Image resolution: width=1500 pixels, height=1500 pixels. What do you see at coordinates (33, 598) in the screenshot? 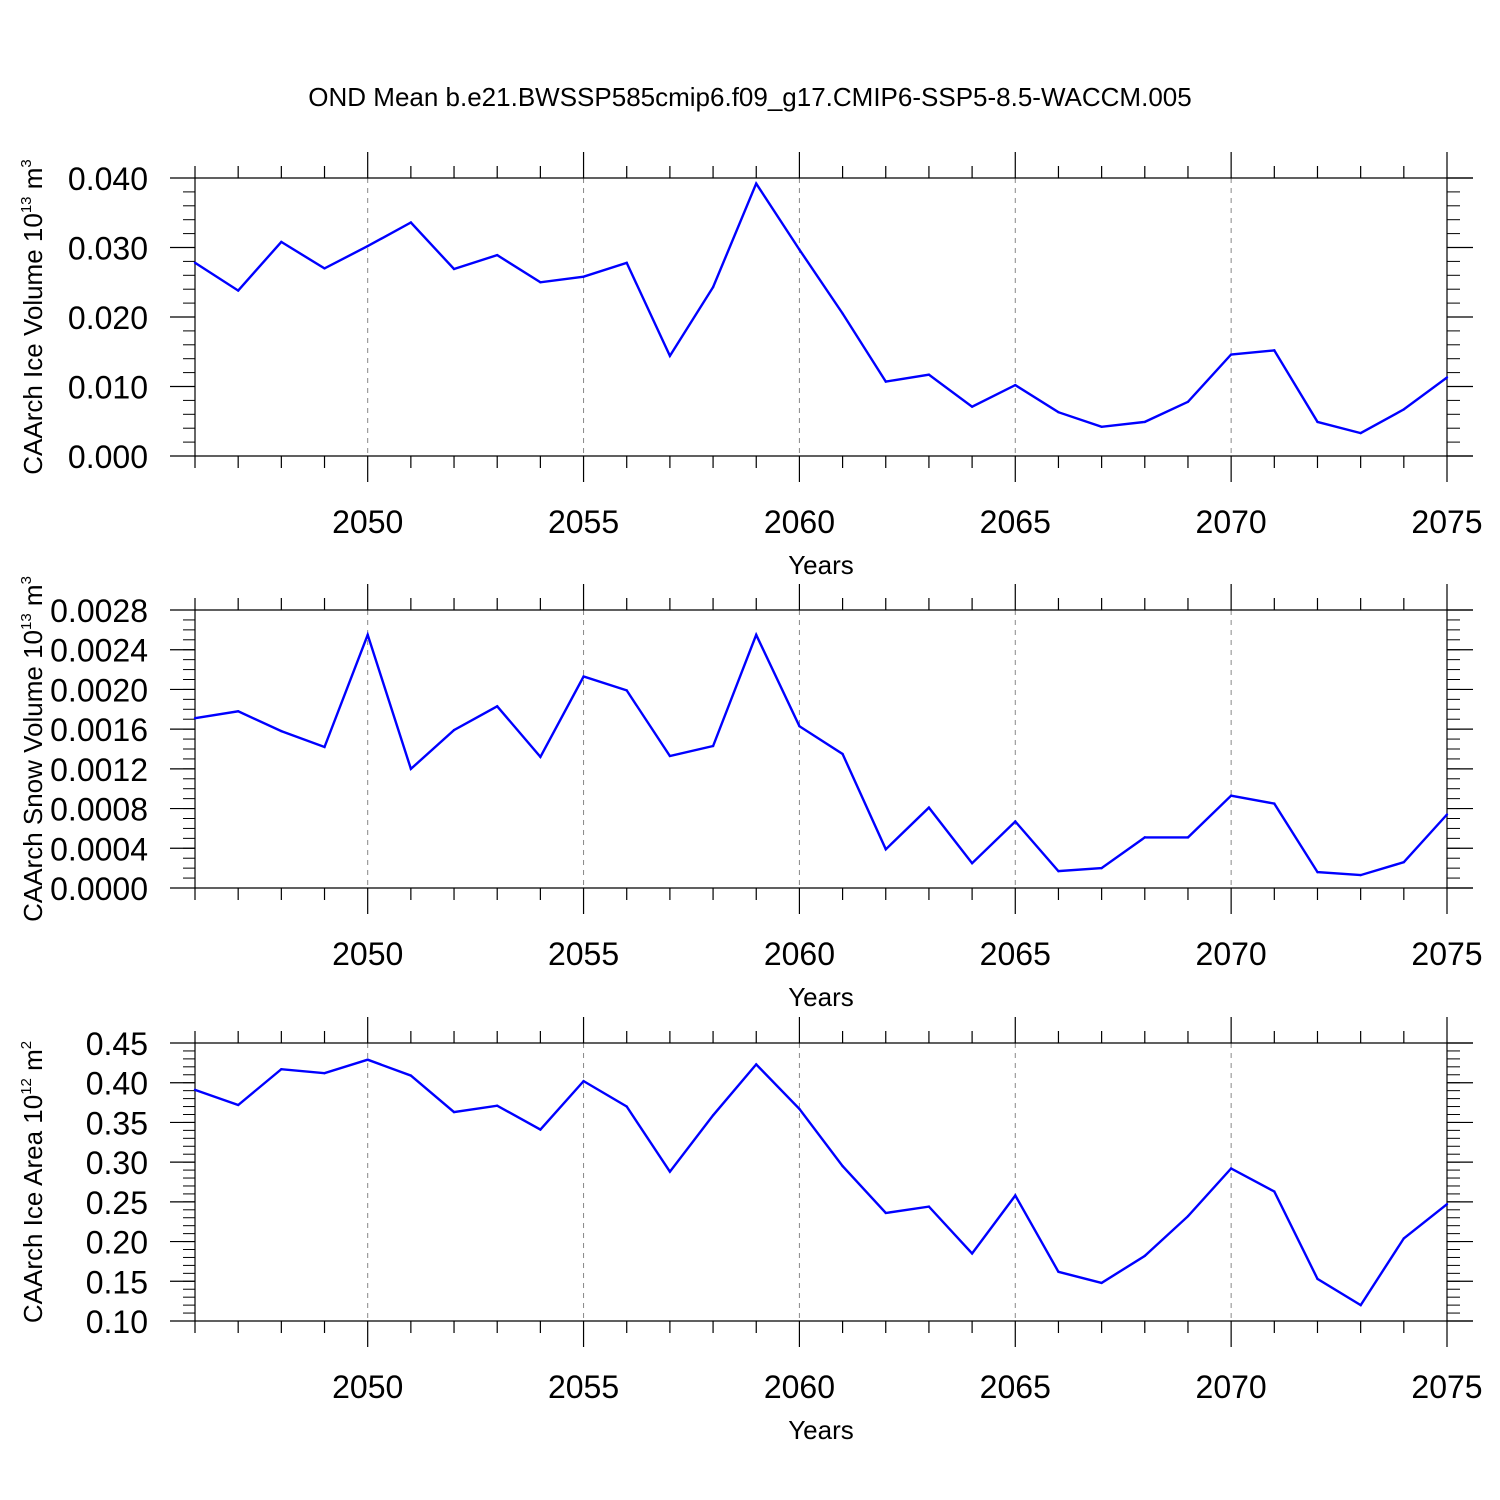
I see `y-axis-label-unit: m` at bounding box center [33, 598].